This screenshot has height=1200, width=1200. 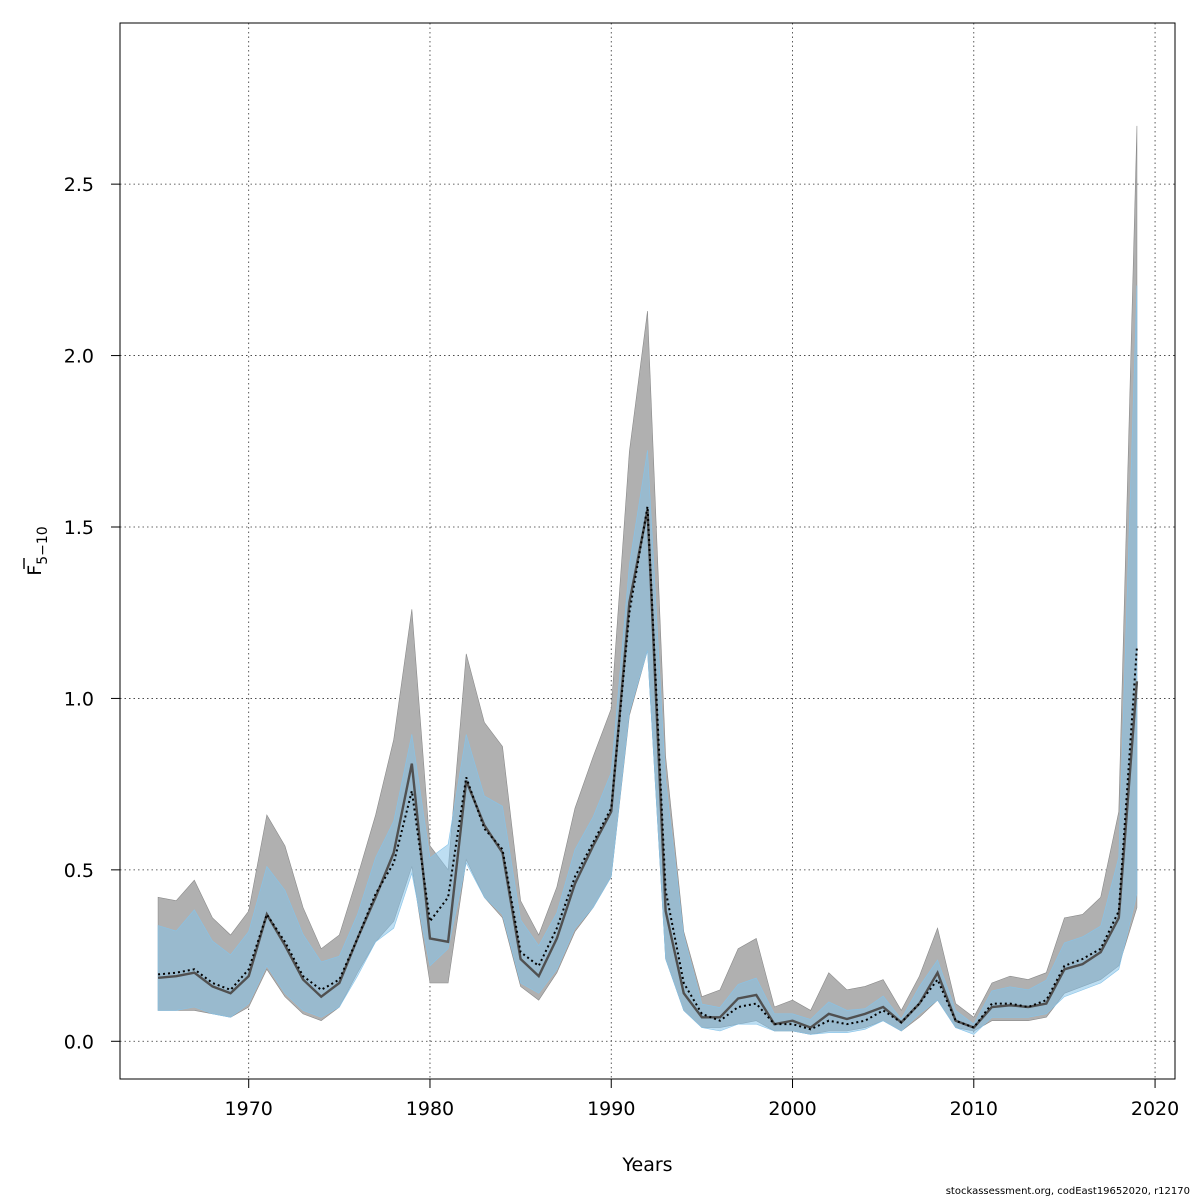 I want to click on y-axis-label-base: F, so click(x=35, y=570).